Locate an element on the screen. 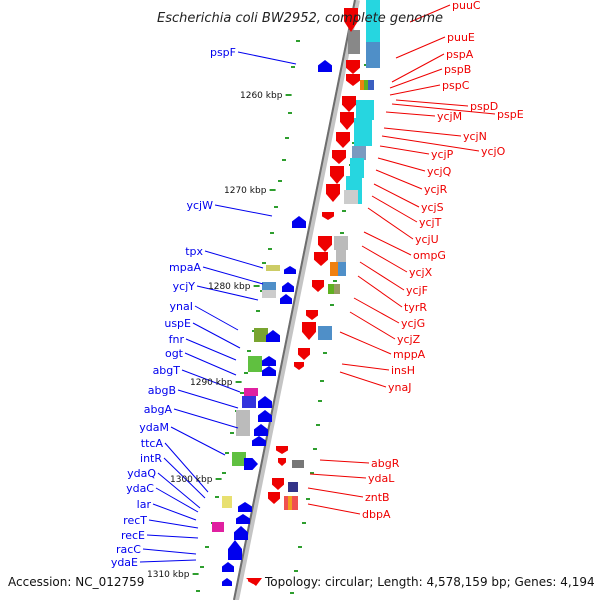 The height and width of the screenshot is (600, 600). right-gene-label: mppA is located at coordinates (409, 354).